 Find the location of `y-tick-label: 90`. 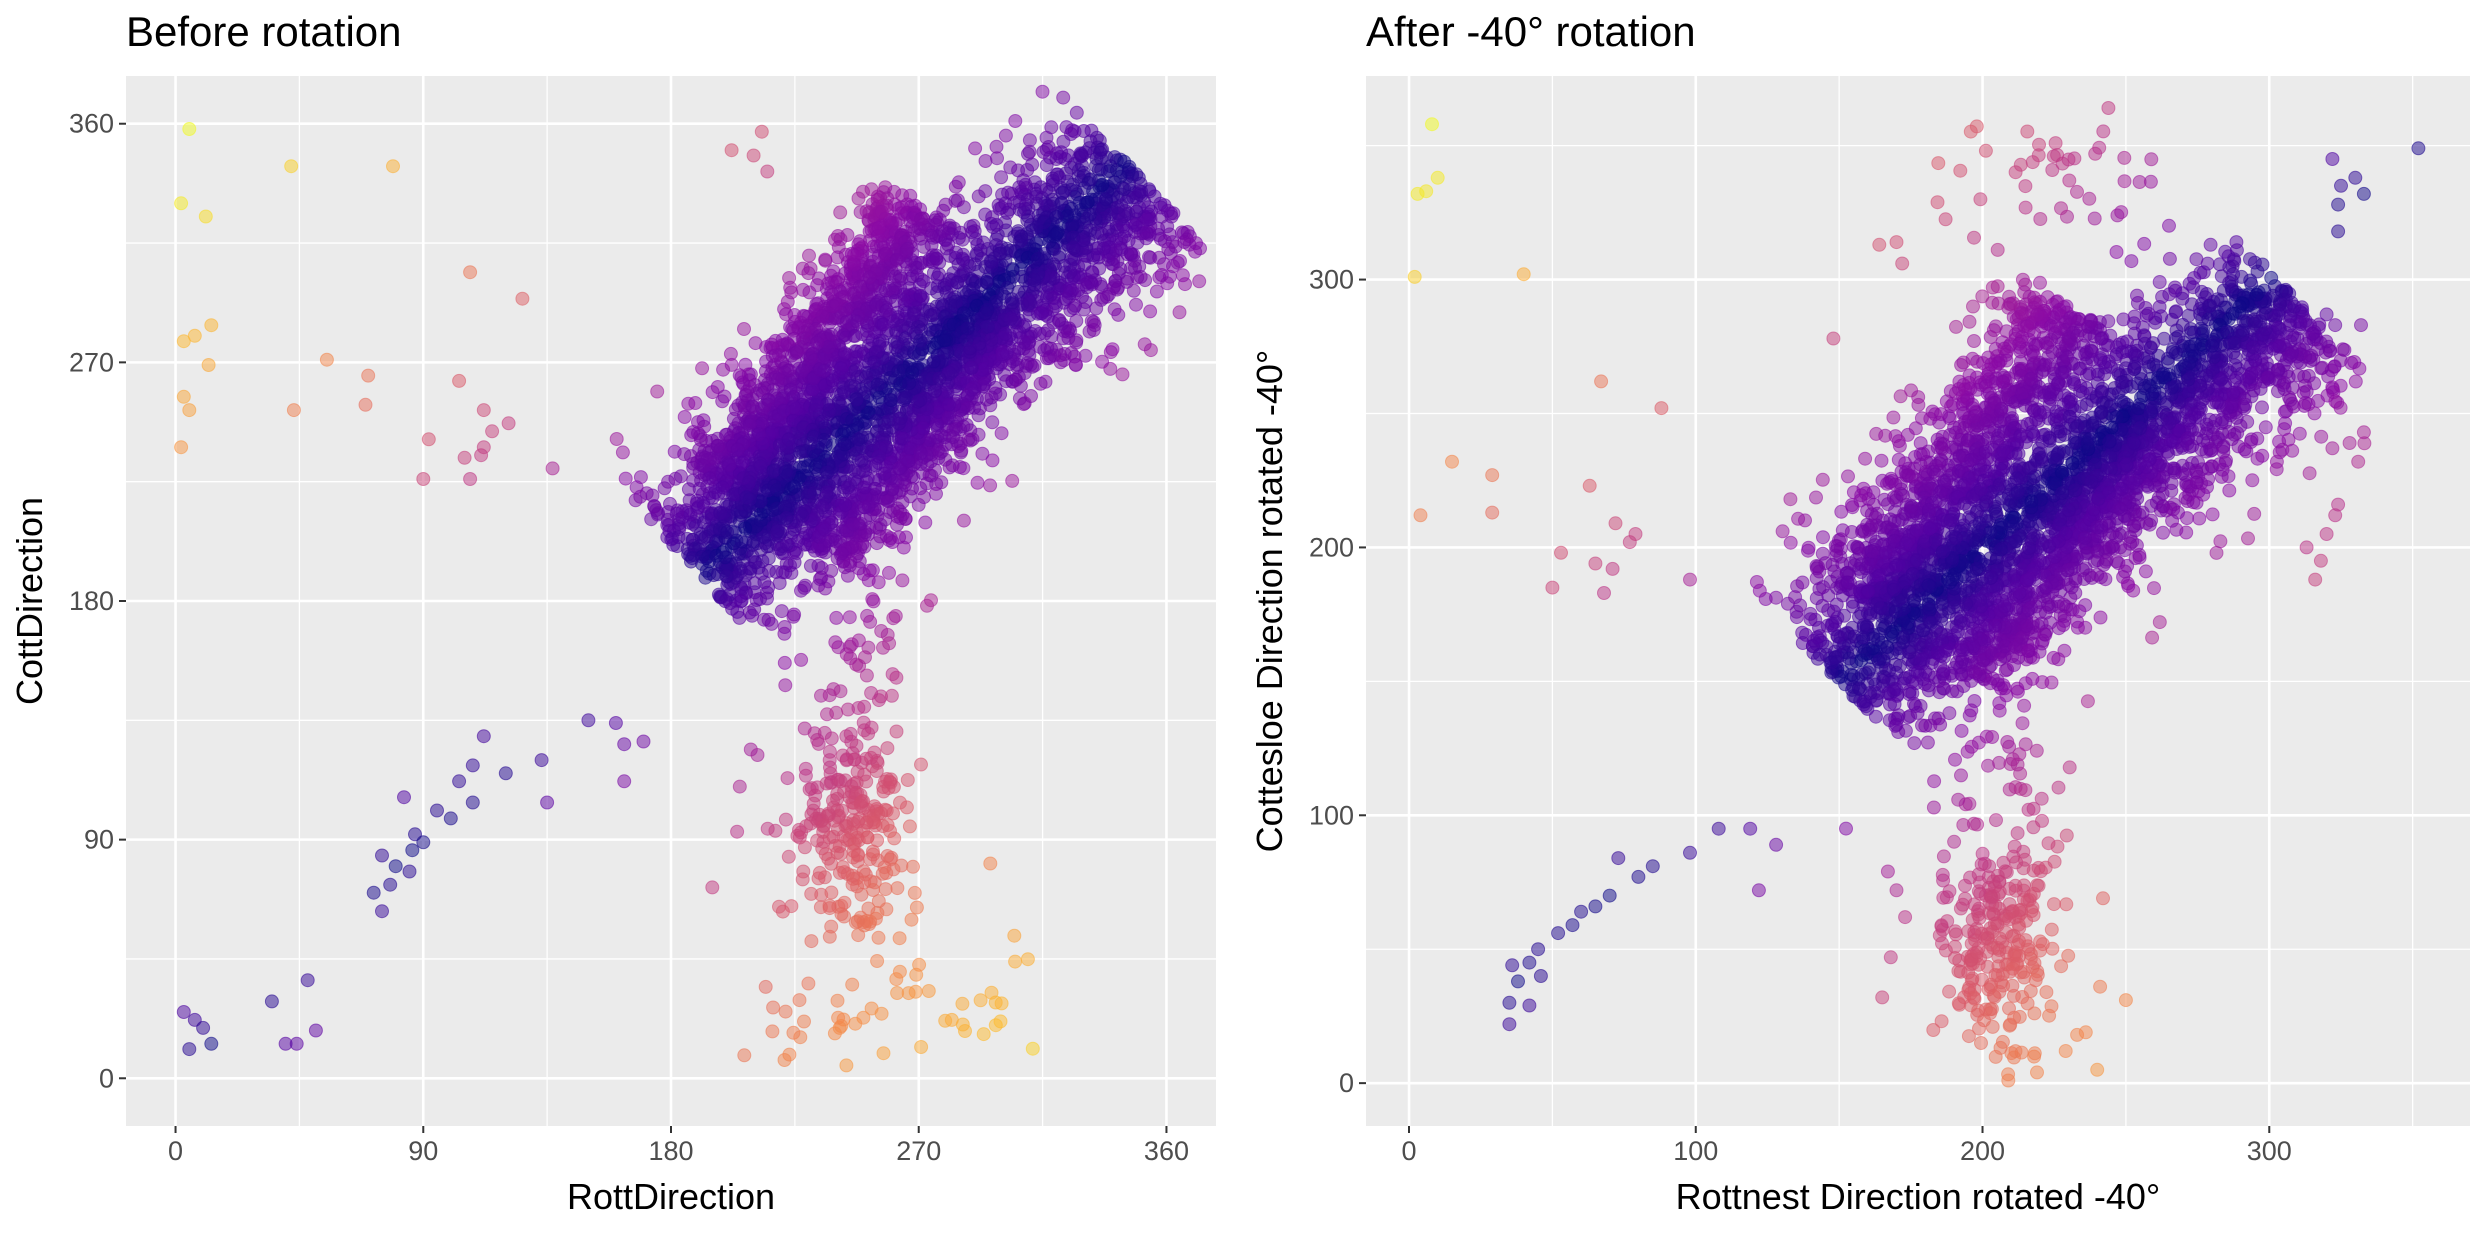

y-tick-label: 90 is located at coordinates (99, 840).